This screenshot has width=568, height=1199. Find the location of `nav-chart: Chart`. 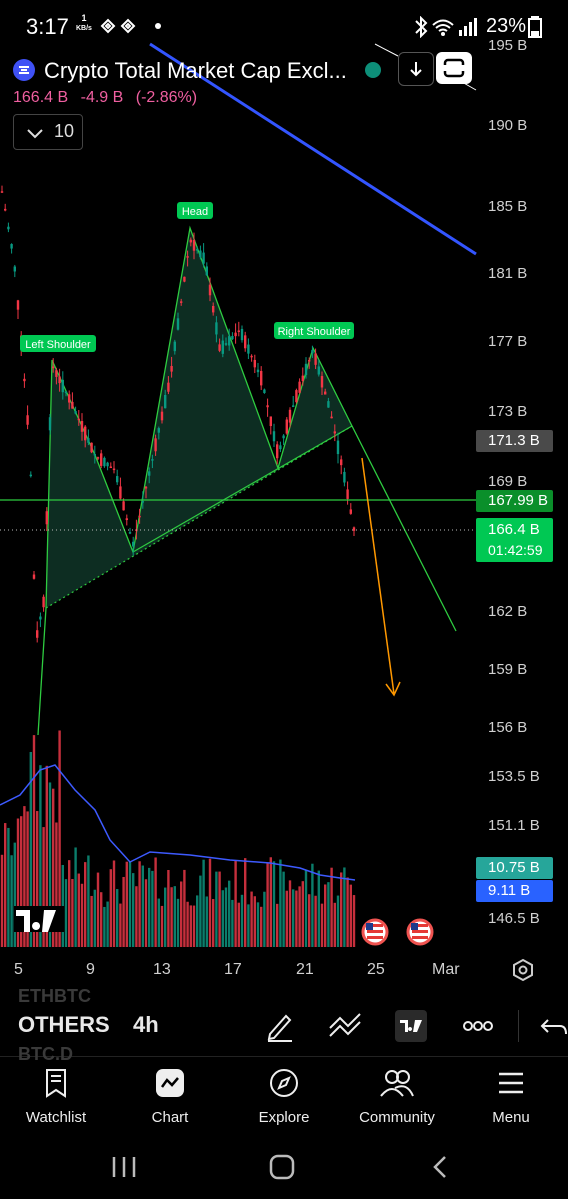

nav-chart: Chart is located at coordinates (170, 1097).